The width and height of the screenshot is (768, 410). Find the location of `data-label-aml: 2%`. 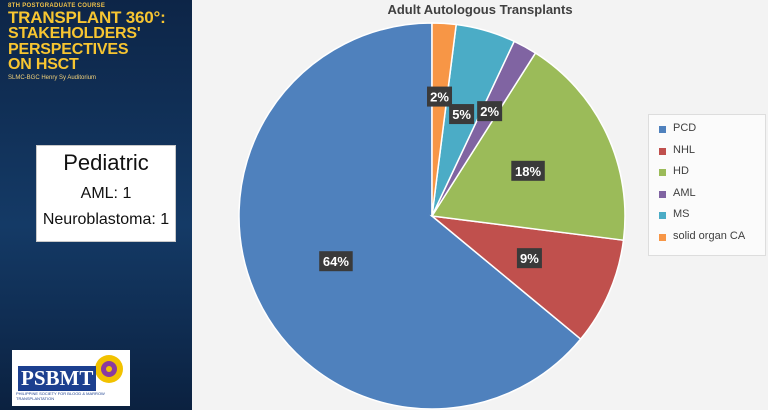

data-label-aml: 2% is located at coordinates (490, 111).